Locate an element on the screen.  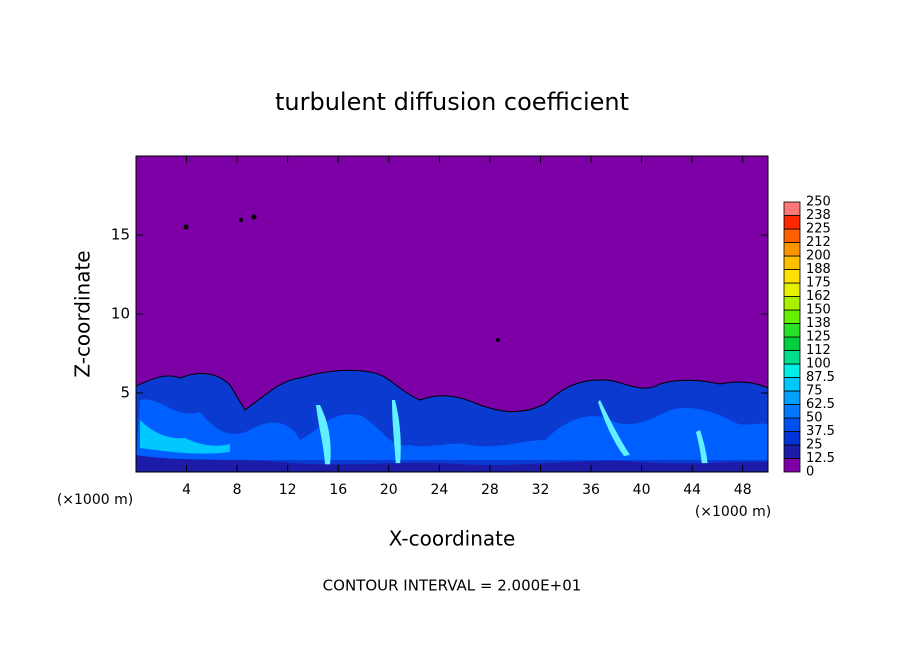
colorbar-label: 175 is located at coordinates (818, 283).